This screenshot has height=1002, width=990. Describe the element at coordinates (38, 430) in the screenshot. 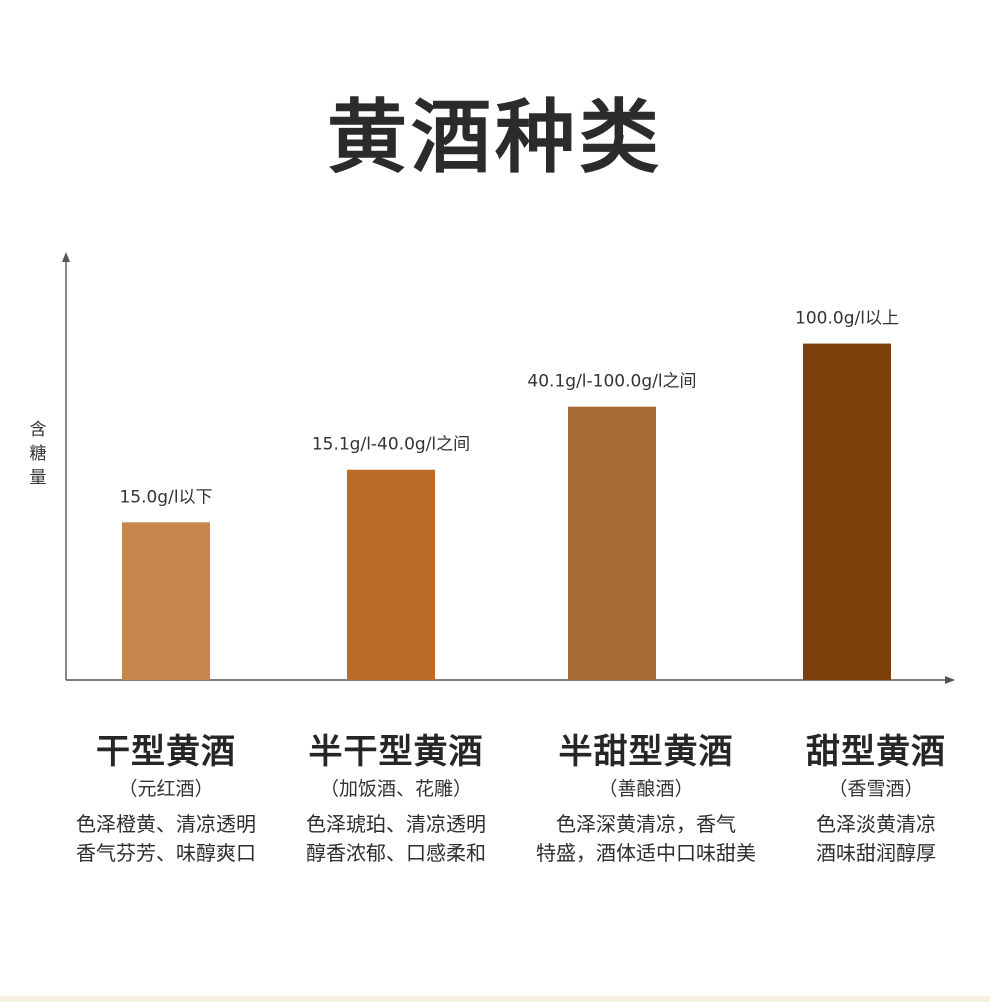

I see `y-axis-label-char: 含` at that location.